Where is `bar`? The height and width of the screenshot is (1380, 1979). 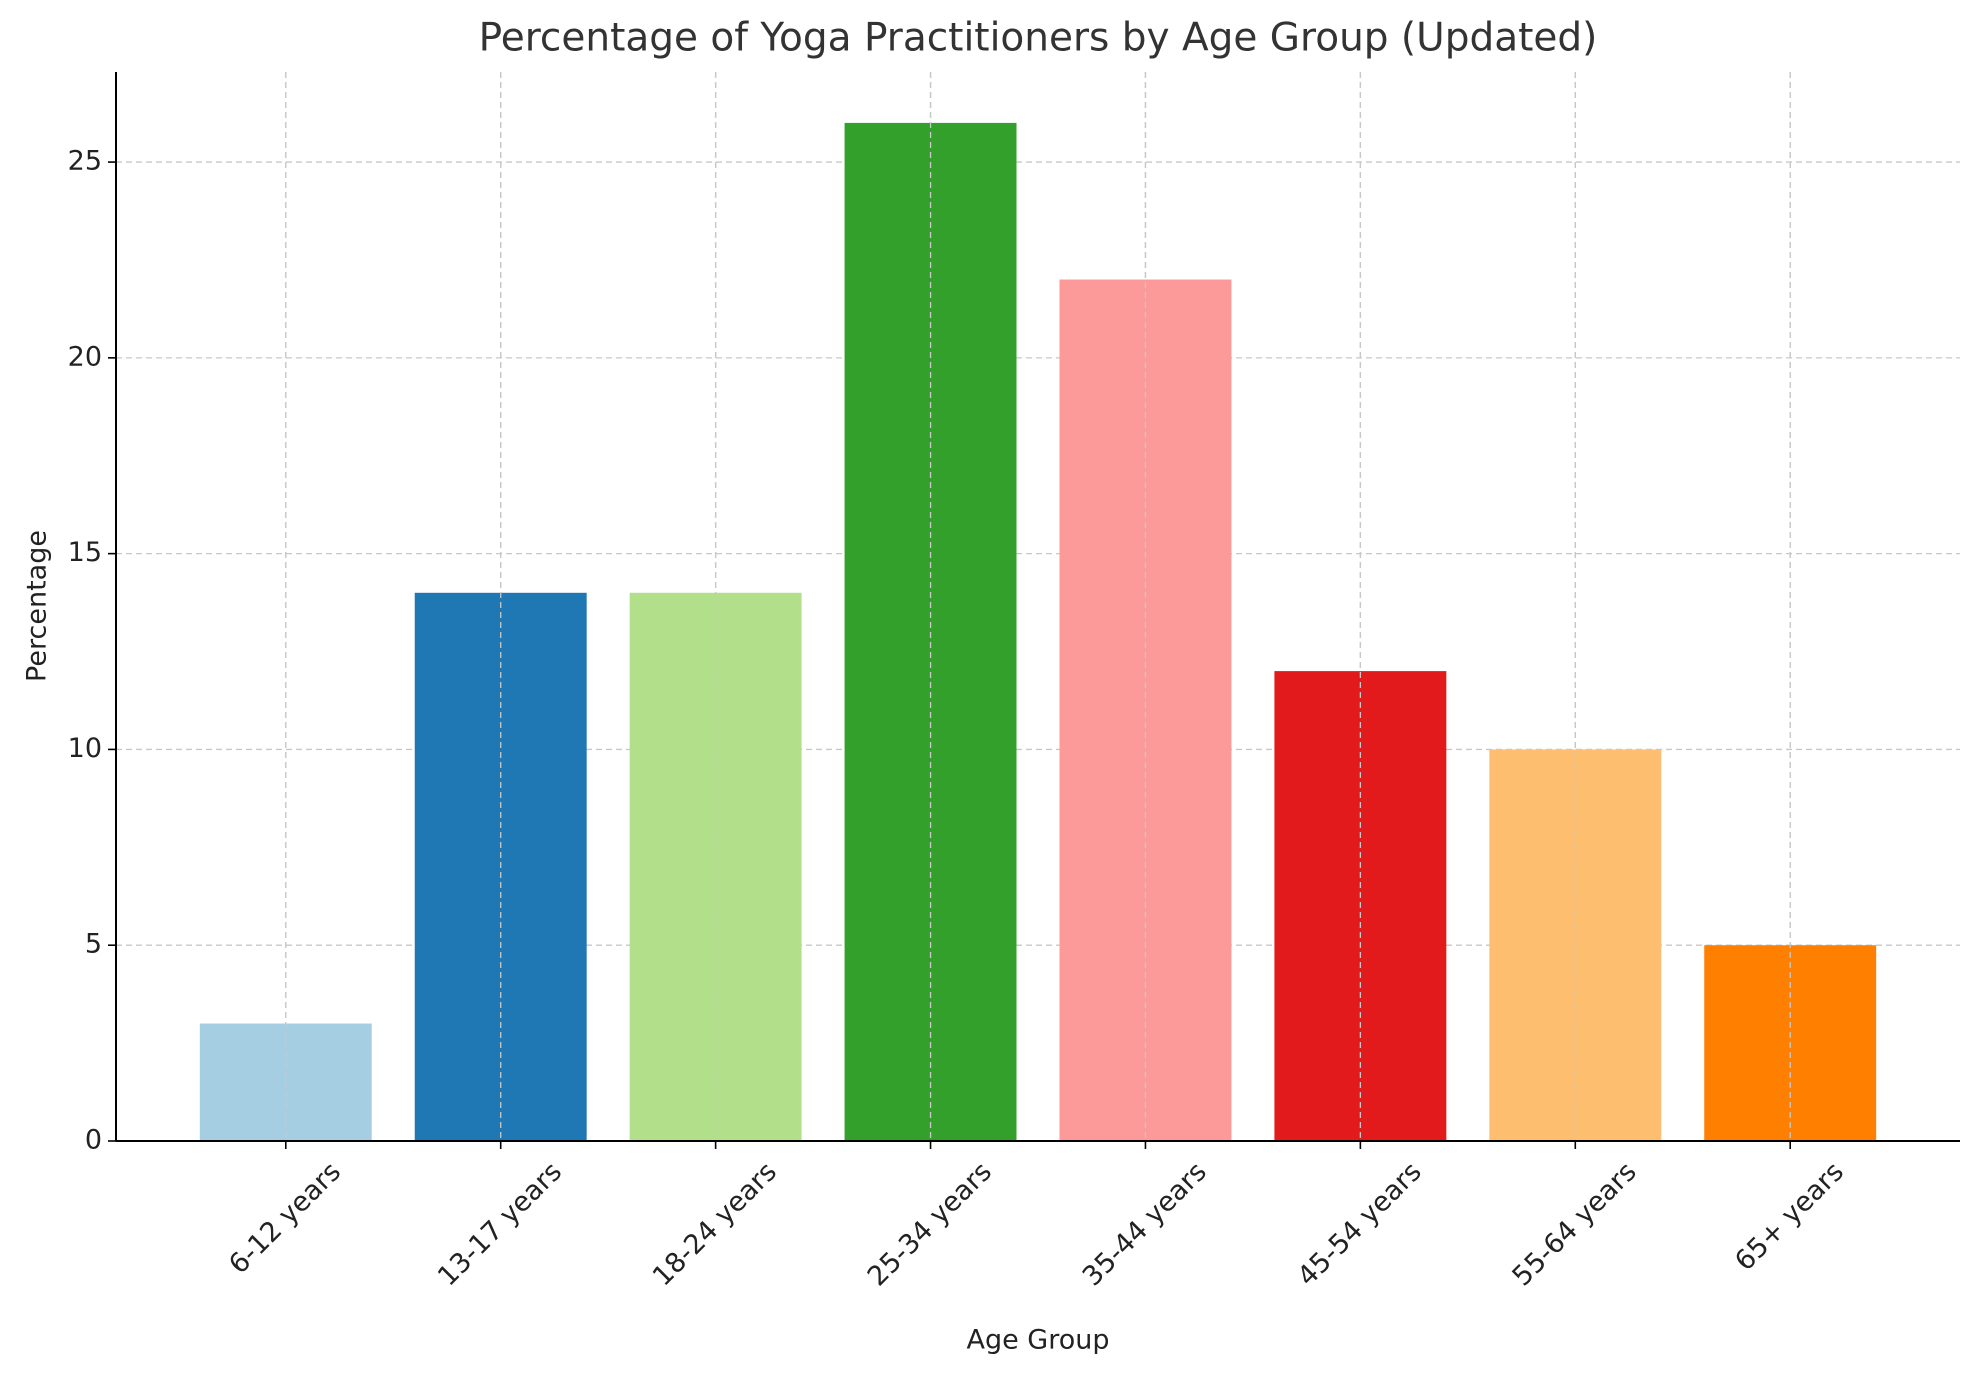
bar is located at coordinates (1145, 710).